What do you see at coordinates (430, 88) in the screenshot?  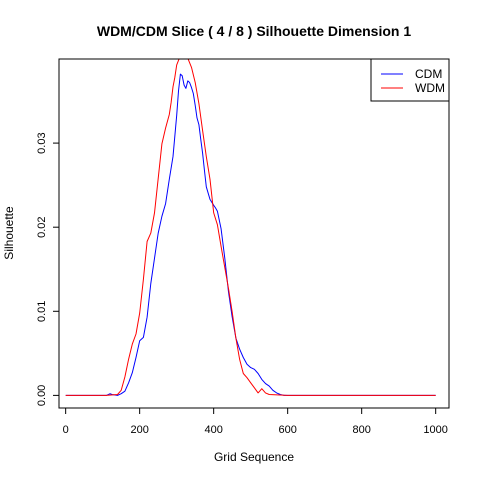 I see `legend-label-wdm: WDM` at bounding box center [430, 88].